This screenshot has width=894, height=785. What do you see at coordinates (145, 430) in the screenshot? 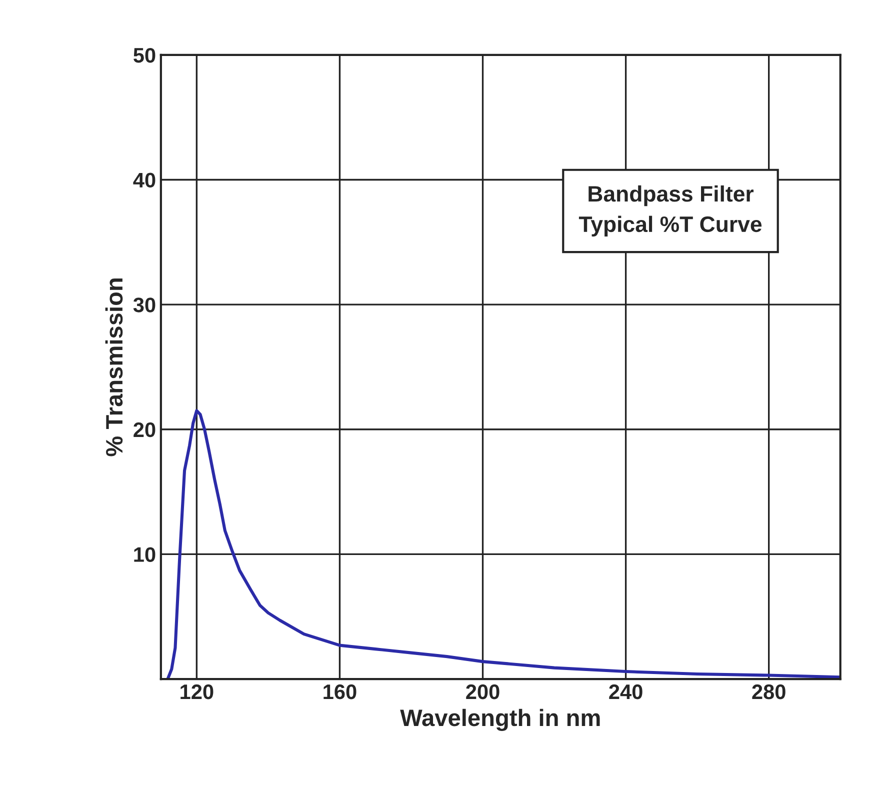
I see `y-tick-label: 20` at bounding box center [145, 430].